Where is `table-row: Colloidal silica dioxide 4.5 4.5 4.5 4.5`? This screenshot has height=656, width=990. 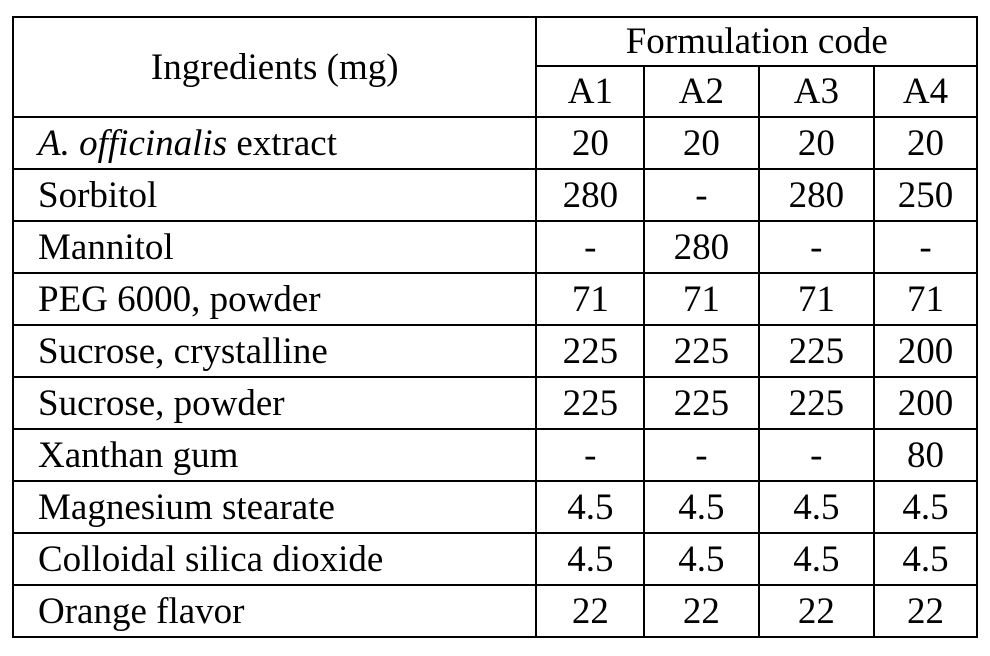
table-row: Colloidal silica dioxide 4.5 4.5 4.5 4.5 is located at coordinates (494, 559).